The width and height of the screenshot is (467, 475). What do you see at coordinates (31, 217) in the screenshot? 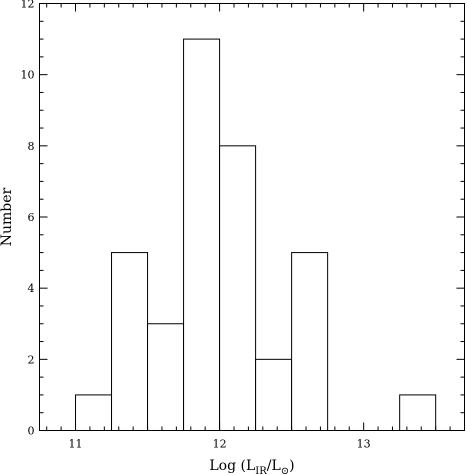
I see `y-tick-label-3: 6` at bounding box center [31, 217].